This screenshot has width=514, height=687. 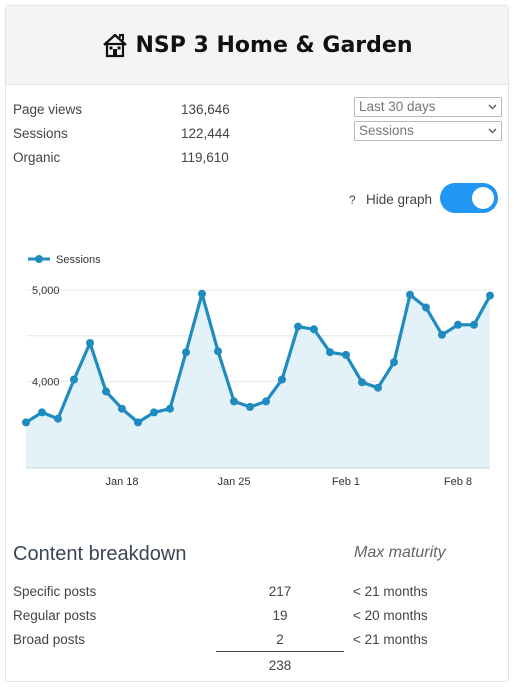 What do you see at coordinates (280, 651) in the screenshot?
I see `total-divider` at bounding box center [280, 651].